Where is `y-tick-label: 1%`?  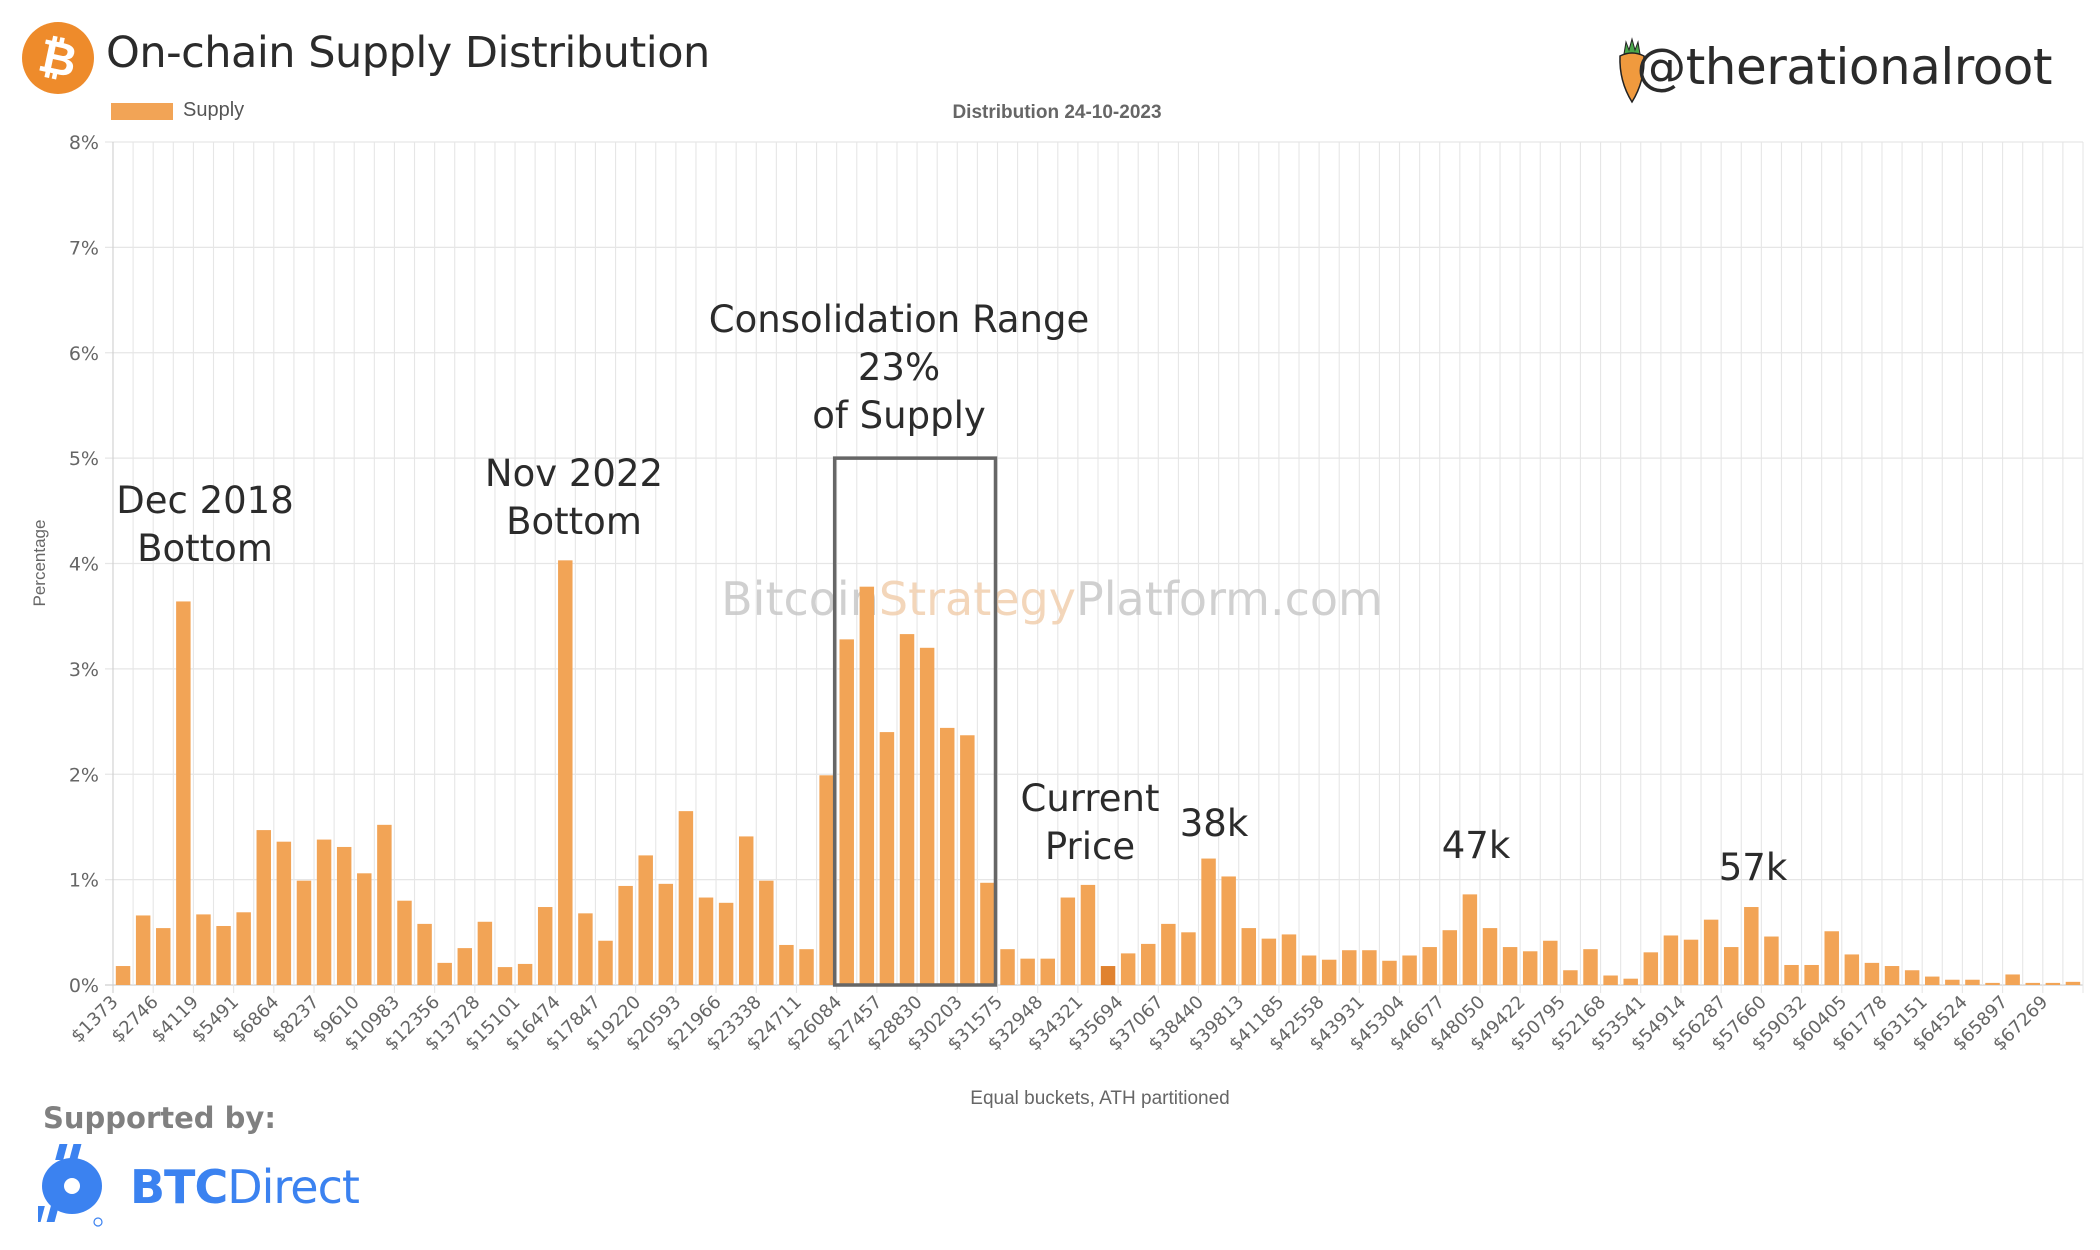
y-tick-label: 1% is located at coordinates (84, 881).